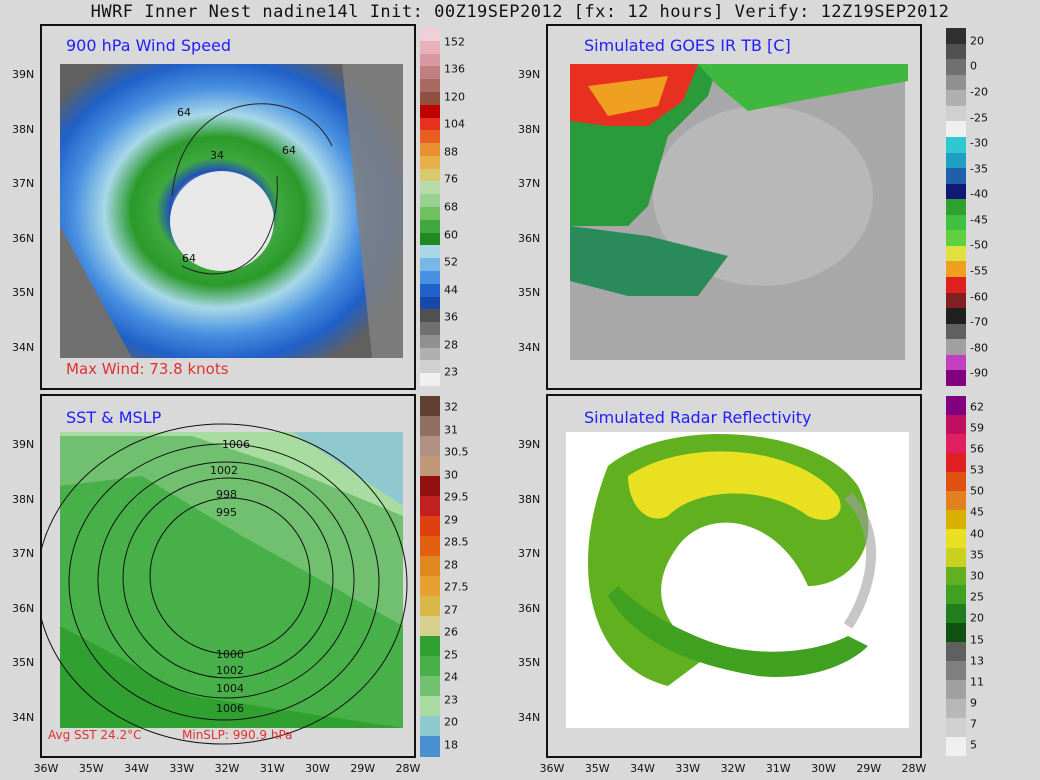 This screenshot has height=780, width=1040. I want to click on colorbar-label: -50, so click(979, 245).